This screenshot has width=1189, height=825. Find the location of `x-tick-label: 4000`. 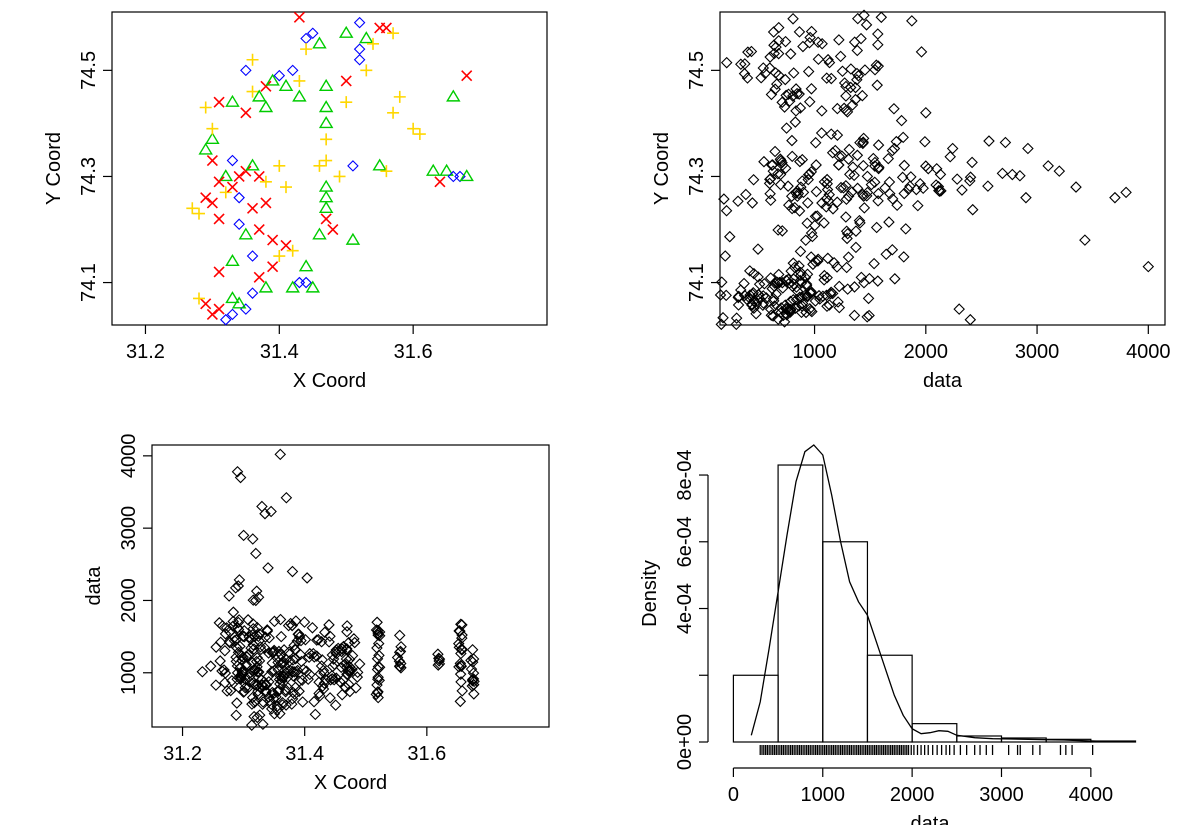

x-tick-label: 4000 is located at coordinates (1091, 795).